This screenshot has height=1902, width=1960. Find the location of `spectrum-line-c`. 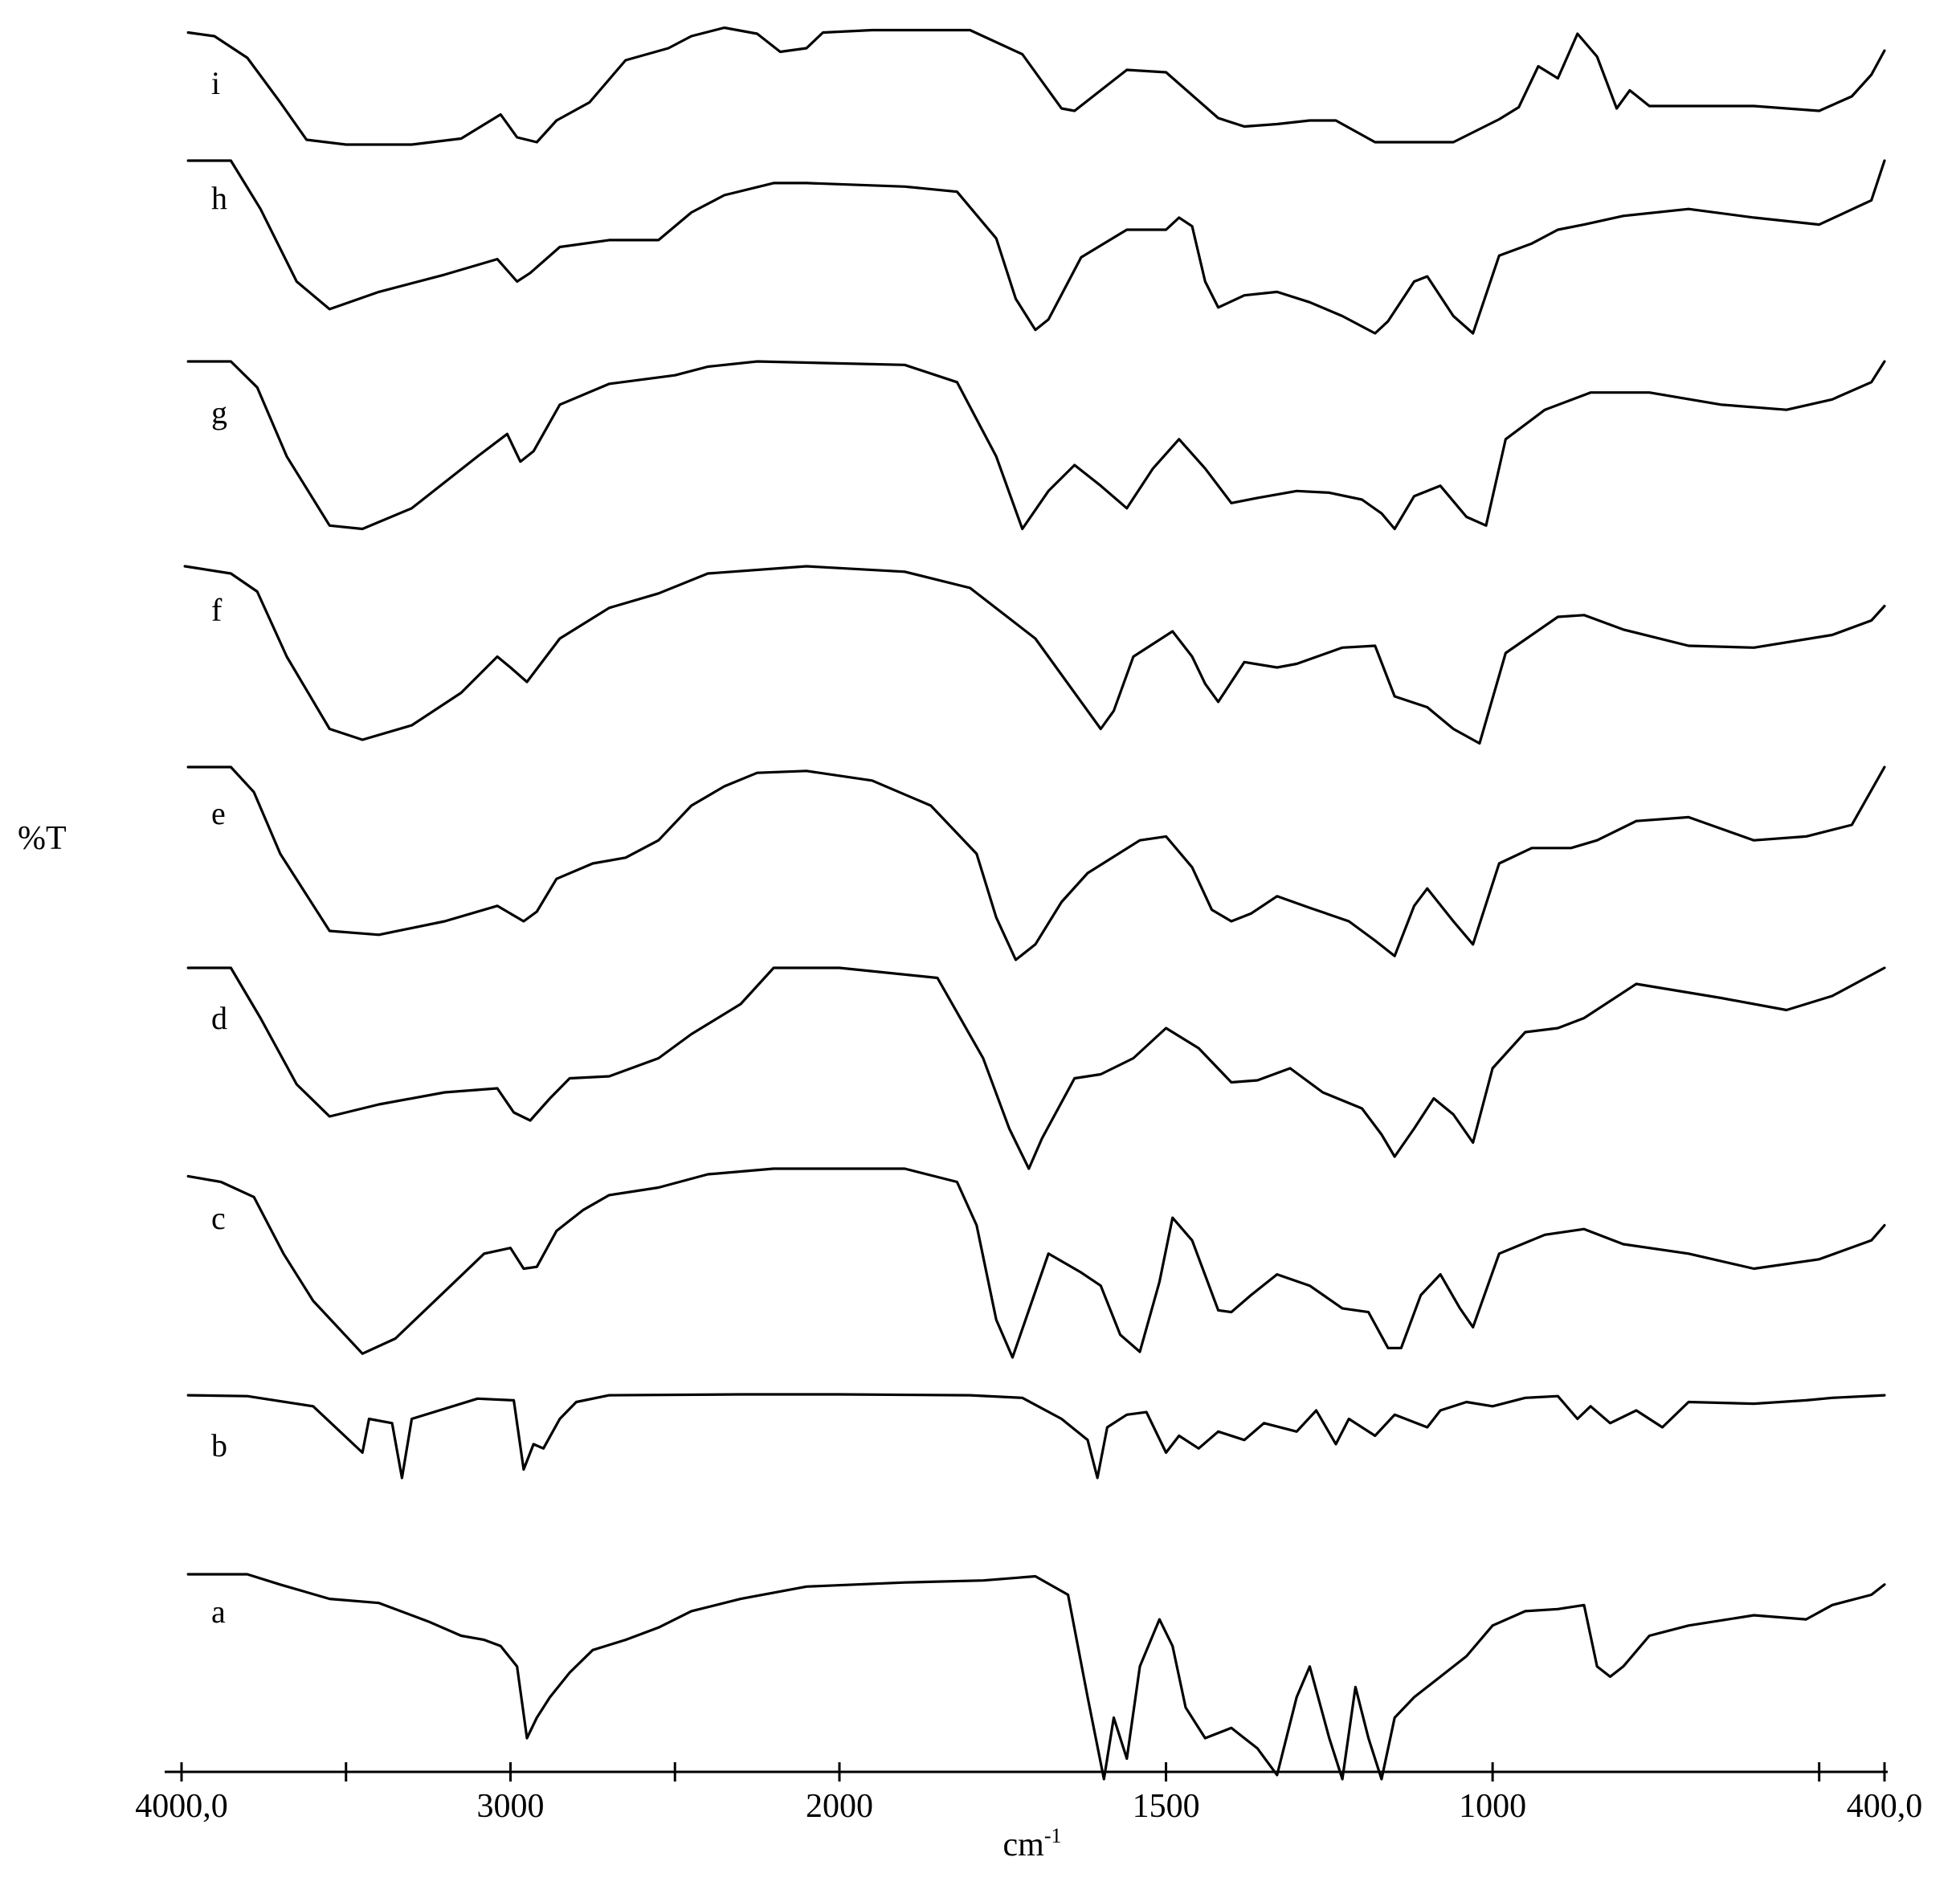

spectrum-line-c is located at coordinates (1036, 1263).